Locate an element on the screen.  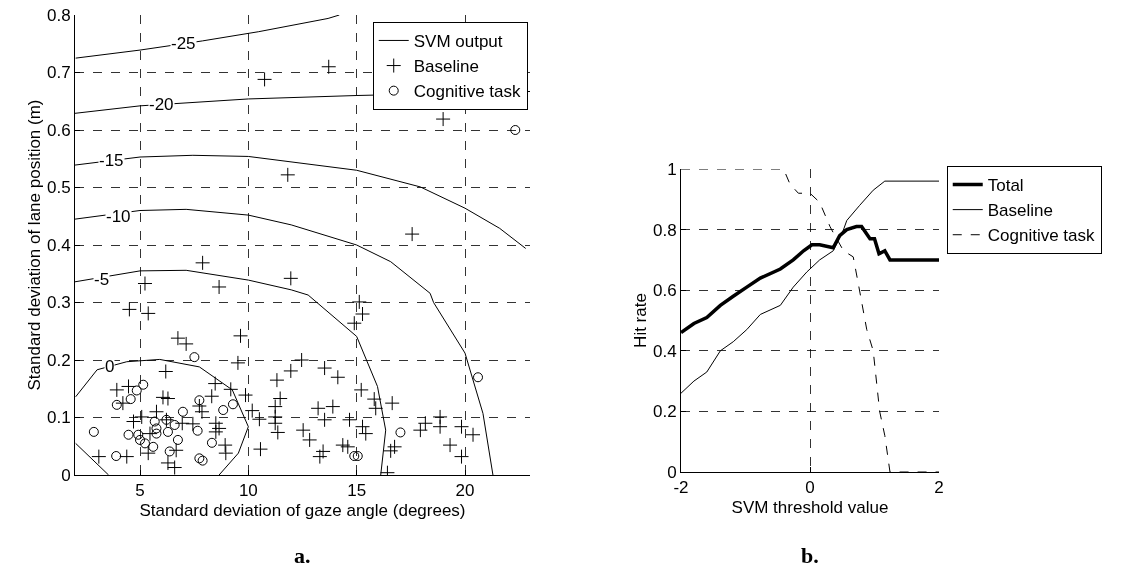
annotation: -25 is located at coordinates (183, 43).